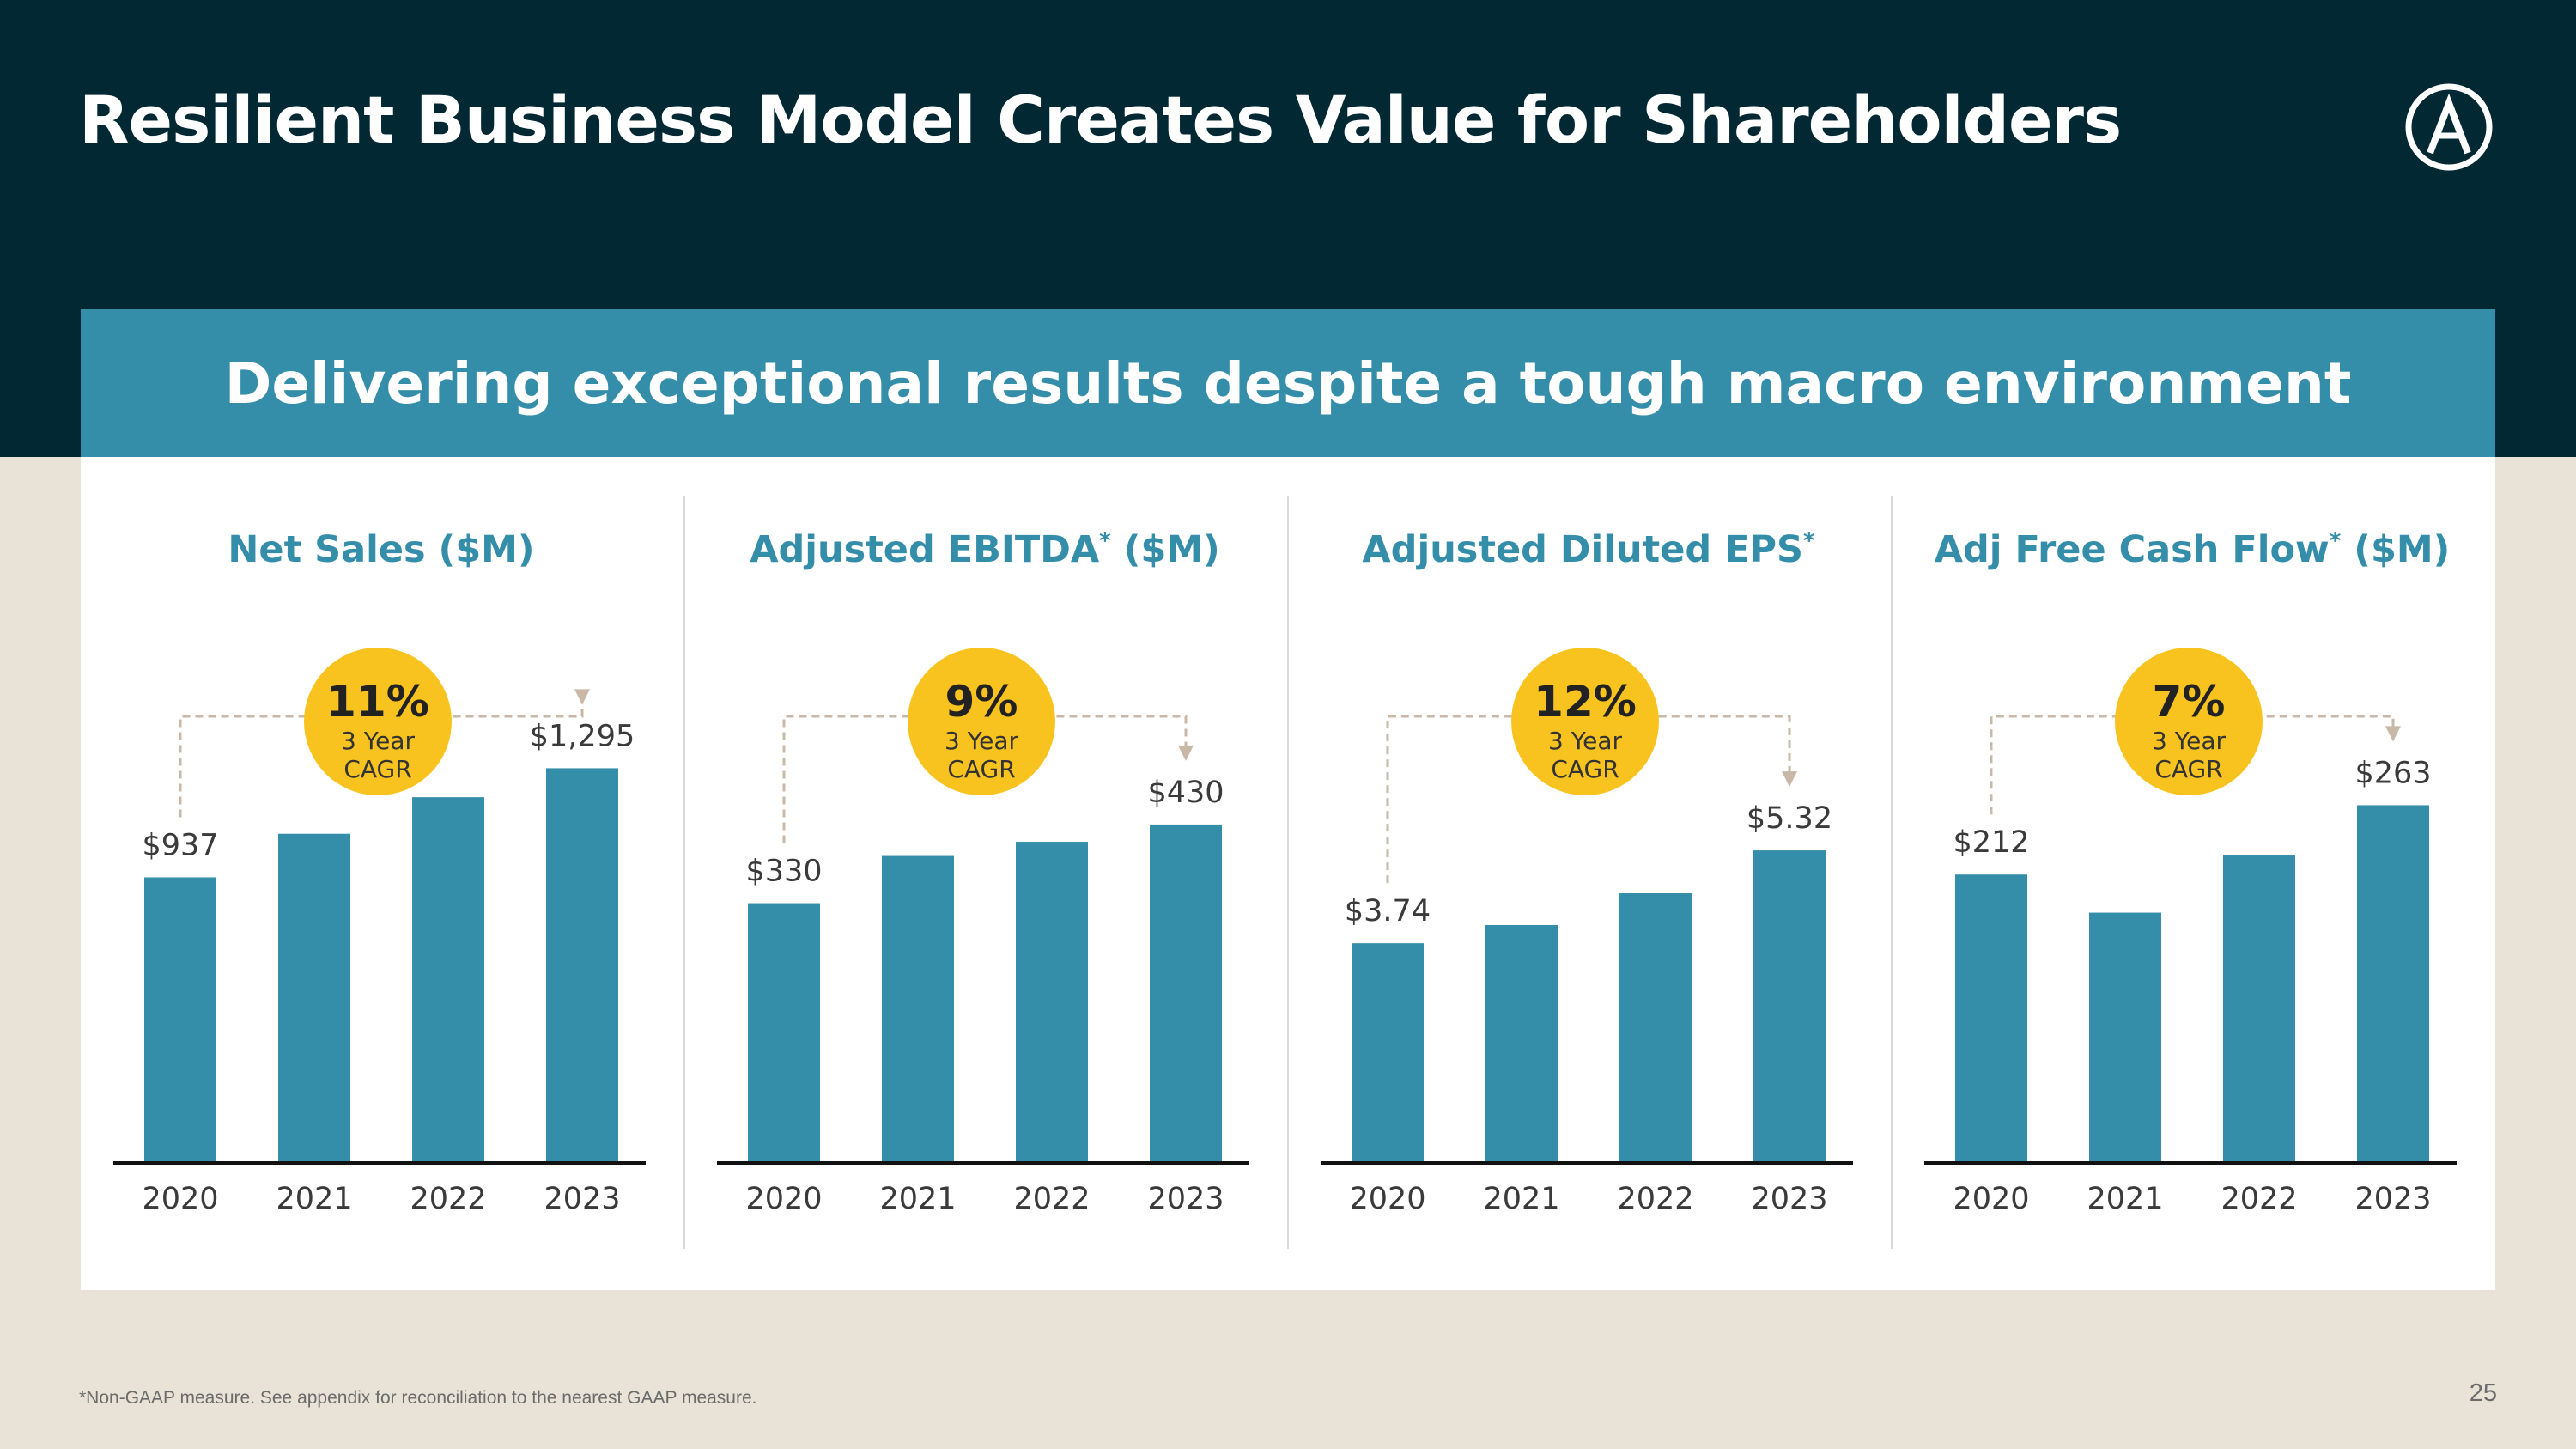  Describe the element at coordinates (985, 549) in the screenshot. I see `chart-title: Adjusted EBITDA* ($M)` at that location.